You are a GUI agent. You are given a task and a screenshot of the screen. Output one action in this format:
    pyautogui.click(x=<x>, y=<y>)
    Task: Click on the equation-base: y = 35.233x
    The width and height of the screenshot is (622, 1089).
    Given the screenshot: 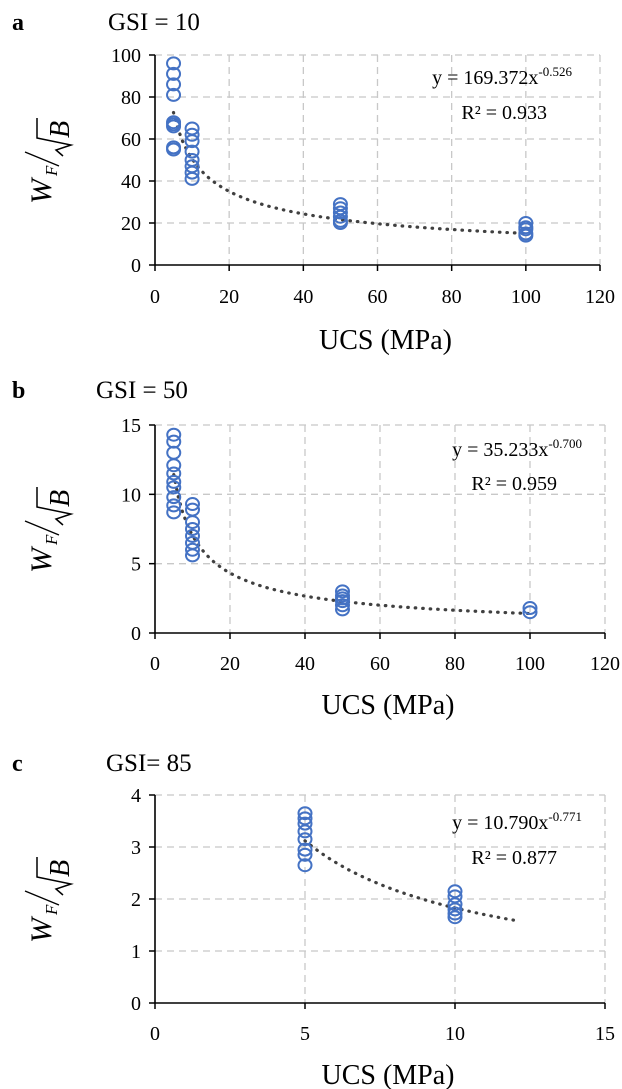 What is the action you would take?
    pyautogui.click(x=500, y=450)
    